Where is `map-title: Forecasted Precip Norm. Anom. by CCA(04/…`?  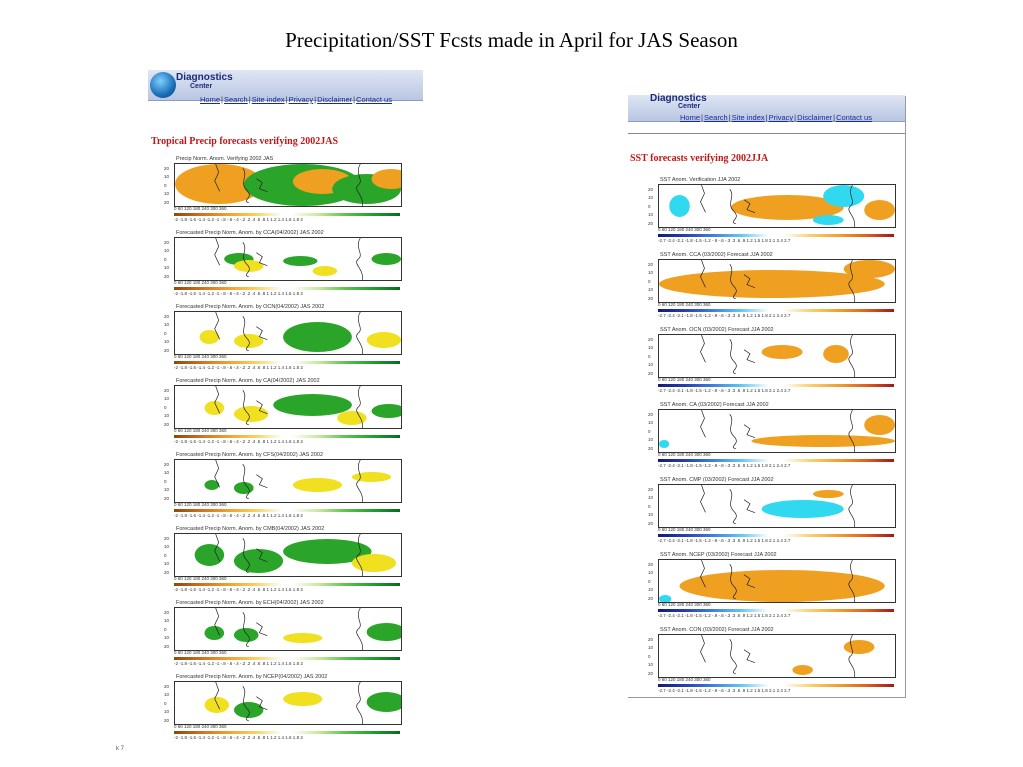
map-title: Forecasted Precip Norm. Anom. by CCA(04/… is located at coordinates (250, 233).